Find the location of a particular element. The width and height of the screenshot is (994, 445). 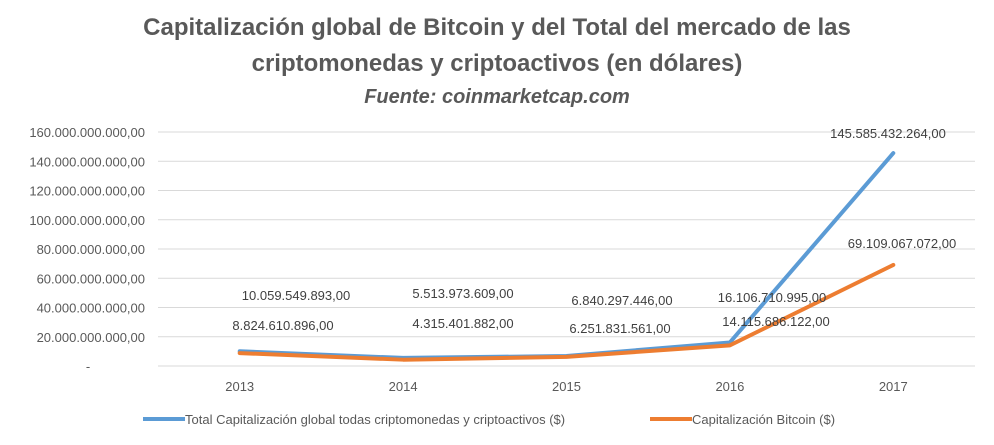

y-tick-label: 40.000.000.000,00 is located at coordinates (91, 308).